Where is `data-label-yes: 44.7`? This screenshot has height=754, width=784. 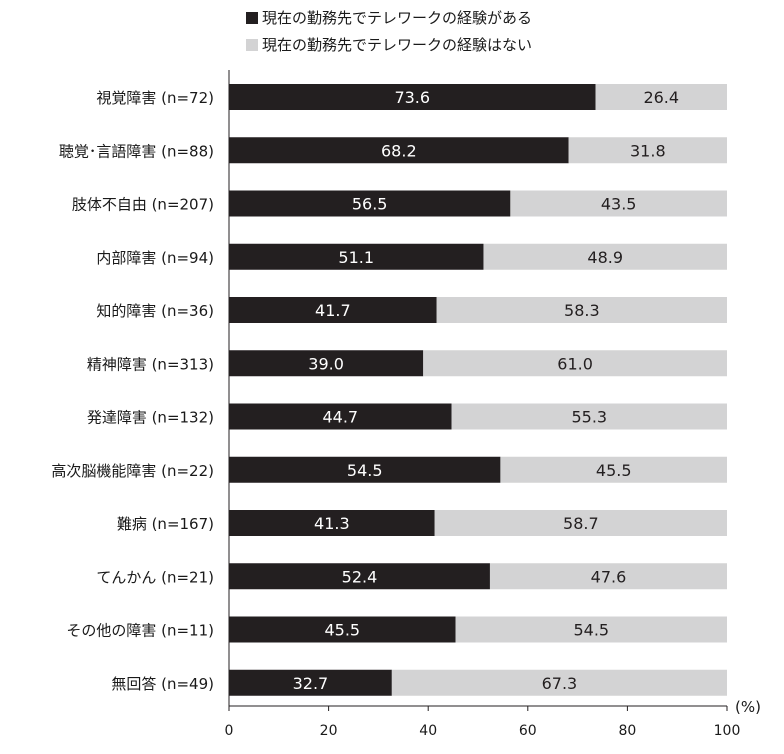 data-label-yes: 44.7 is located at coordinates (340, 417).